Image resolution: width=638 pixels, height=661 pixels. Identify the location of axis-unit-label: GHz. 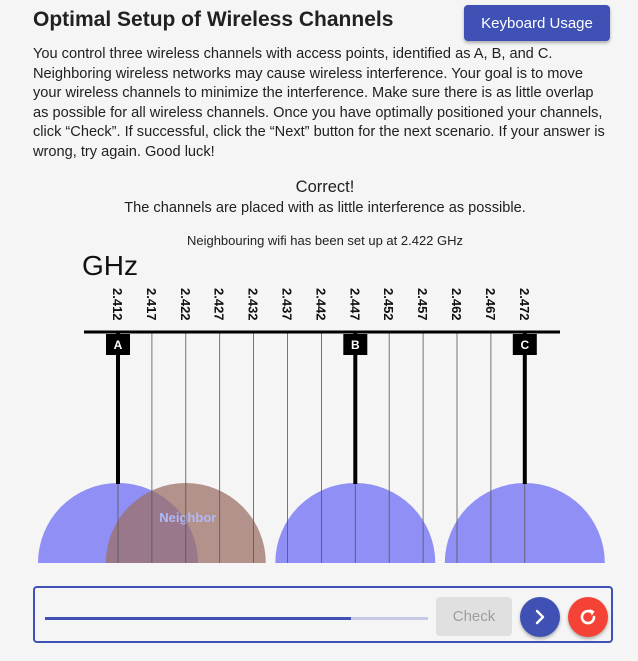
(110, 265).